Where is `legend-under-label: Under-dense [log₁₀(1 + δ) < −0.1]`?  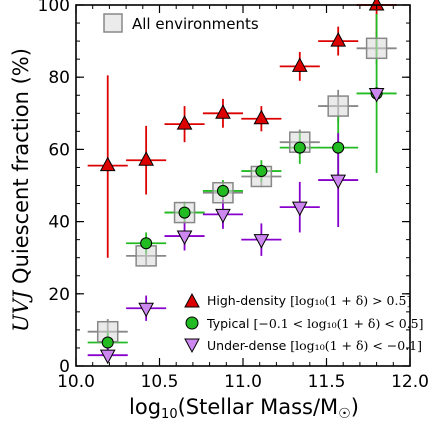 legend-under-label: Under-dense [log₁₀(1 + δ) < −0.1] is located at coordinates (314, 345).